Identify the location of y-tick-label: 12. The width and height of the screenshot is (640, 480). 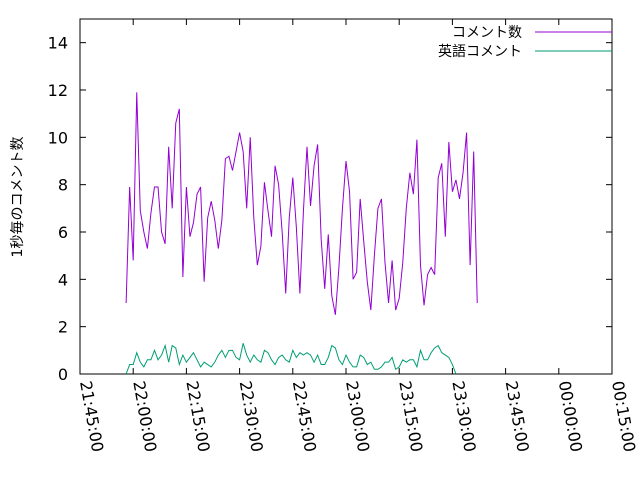
(58, 90).